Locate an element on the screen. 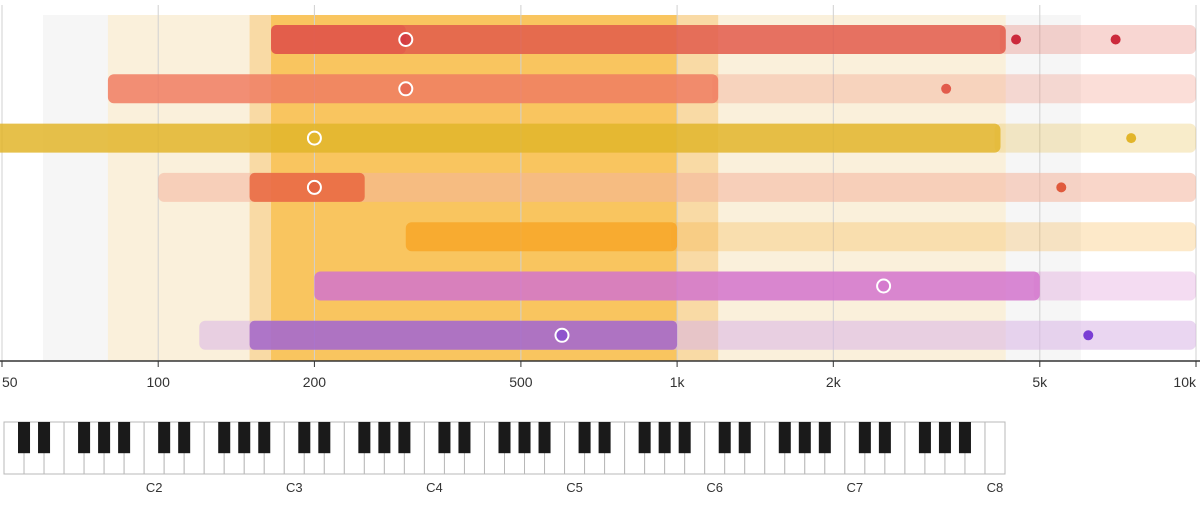 The image size is (1200, 512). octave-label-c5: C5 is located at coordinates (574, 487).